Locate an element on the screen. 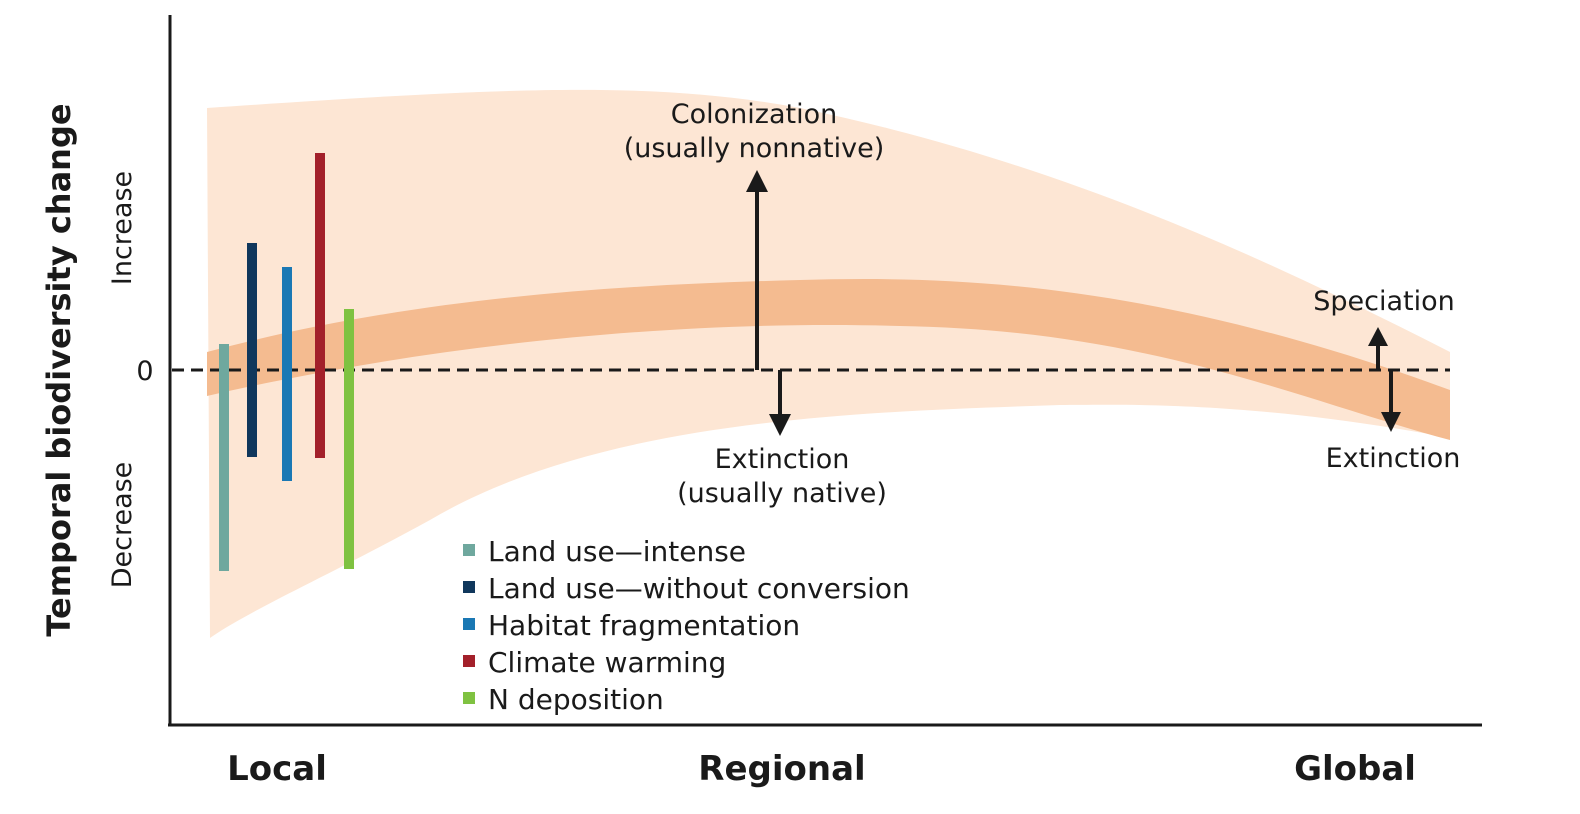 Image resolution: width=1580 pixels, height=814 pixels. y-decrease-label: Decrease is located at coordinates (122, 525).